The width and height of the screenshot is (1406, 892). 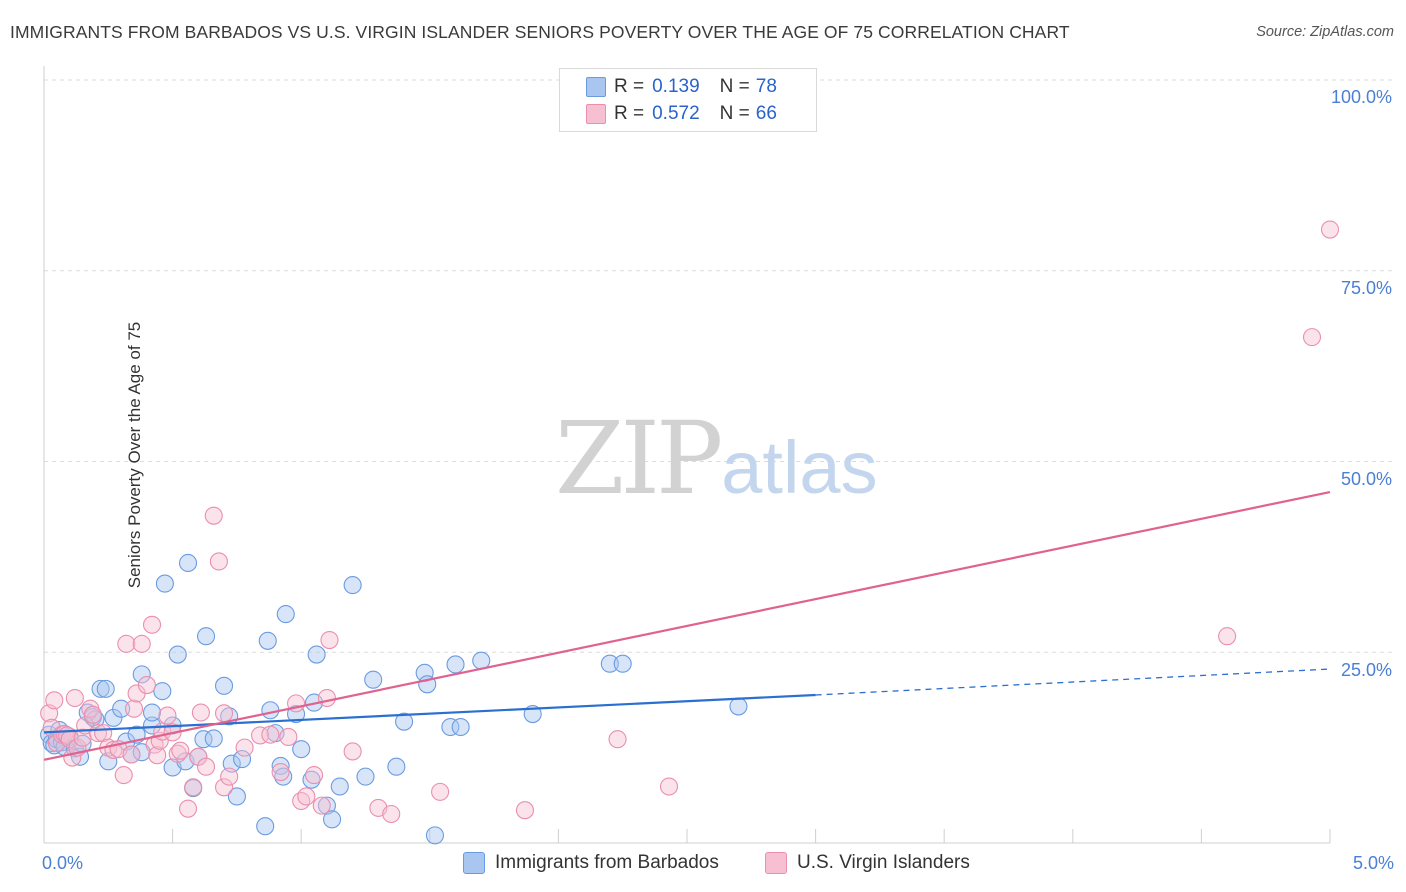 What do you see at coordinates (135, 455) in the screenshot?
I see `y-axis-label: Seniors Poverty Over the Age of 75` at bounding box center [135, 455].